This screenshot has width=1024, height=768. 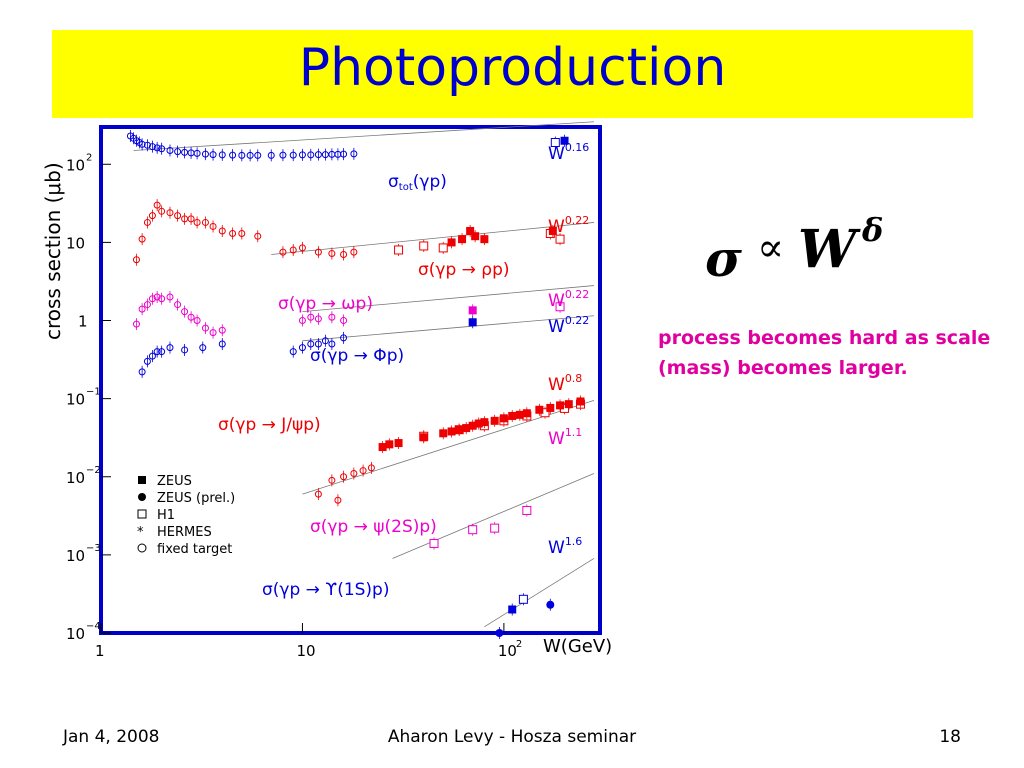 What do you see at coordinates (83, 322) in the screenshot?
I see `y-tick-label: 1` at bounding box center [83, 322].